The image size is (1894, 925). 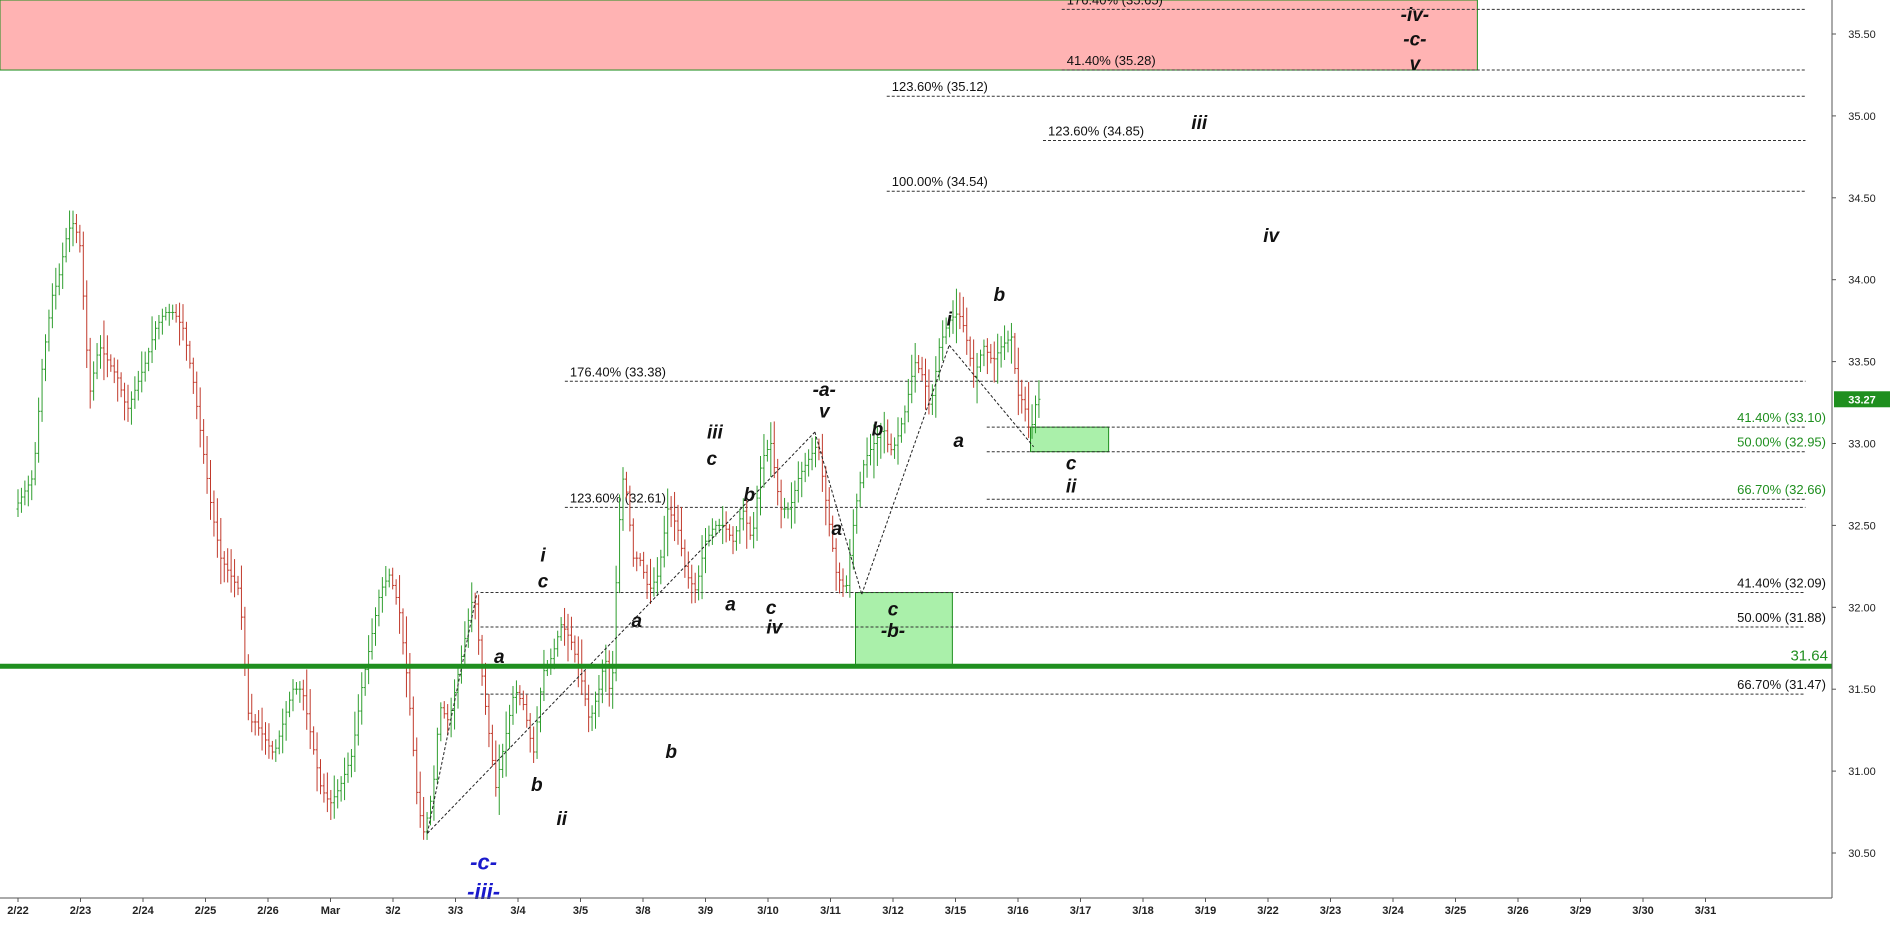 What do you see at coordinates (17, 911) in the screenshot?
I see `x-tick-label: 2/22` at bounding box center [17, 911].